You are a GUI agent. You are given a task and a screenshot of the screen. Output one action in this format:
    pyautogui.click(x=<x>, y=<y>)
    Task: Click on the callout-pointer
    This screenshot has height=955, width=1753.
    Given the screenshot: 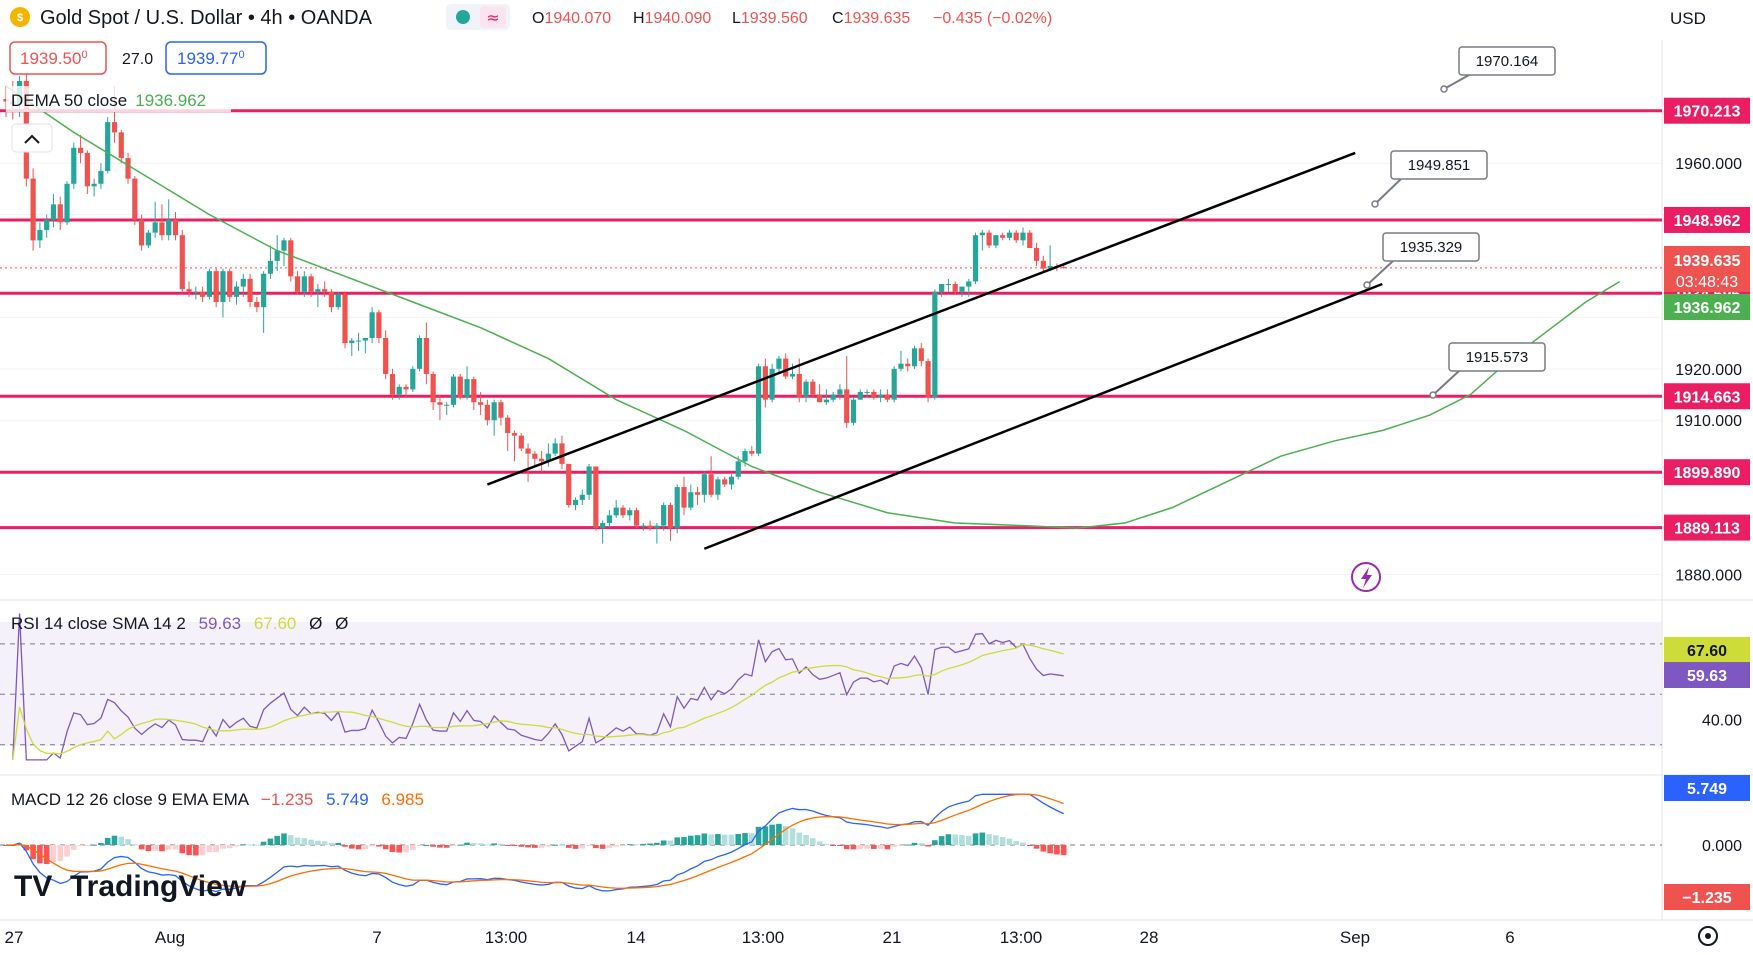 What is the action you would take?
    pyautogui.click(x=1380, y=273)
    